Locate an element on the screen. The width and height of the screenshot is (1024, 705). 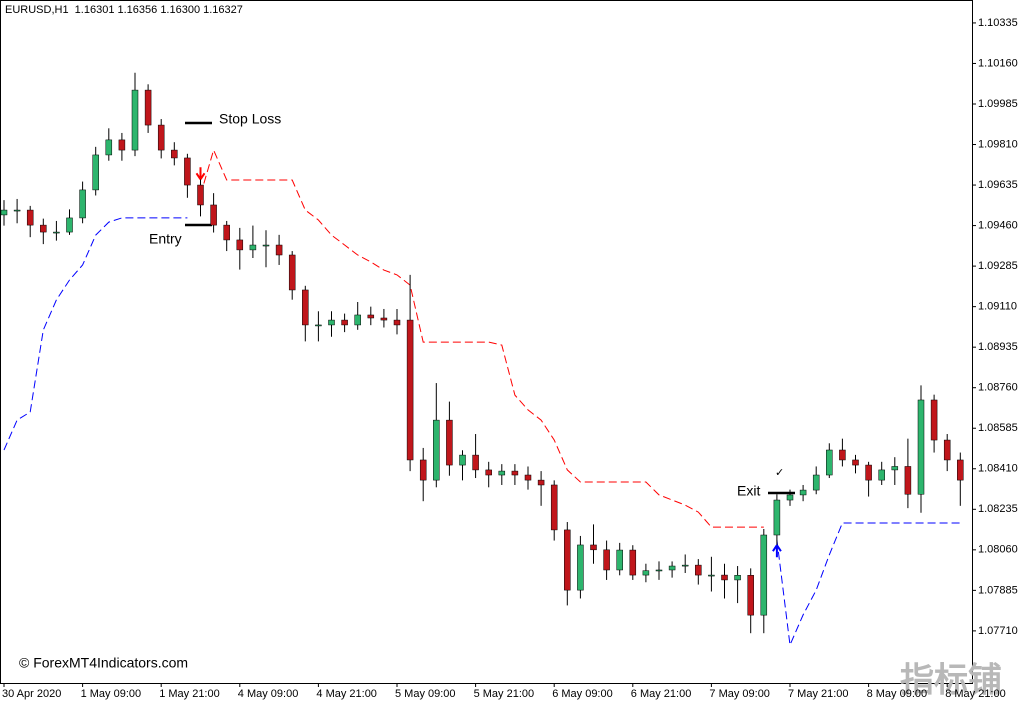
x-tick-label: 8 May 21:00 is located at coordinates (975, 694).